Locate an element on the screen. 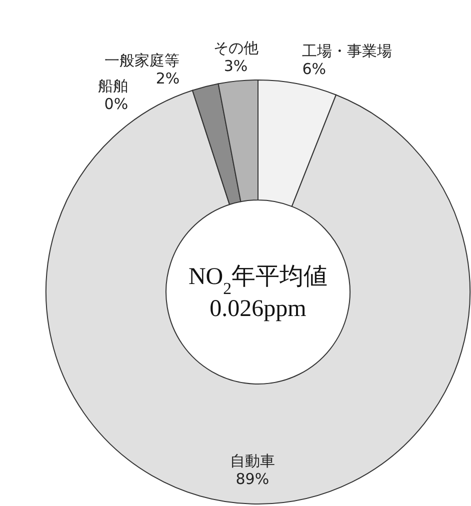 Image resolution: width=471 pixels, height=506 pixels. data-label: 2% is located at coordinates (168, 78).